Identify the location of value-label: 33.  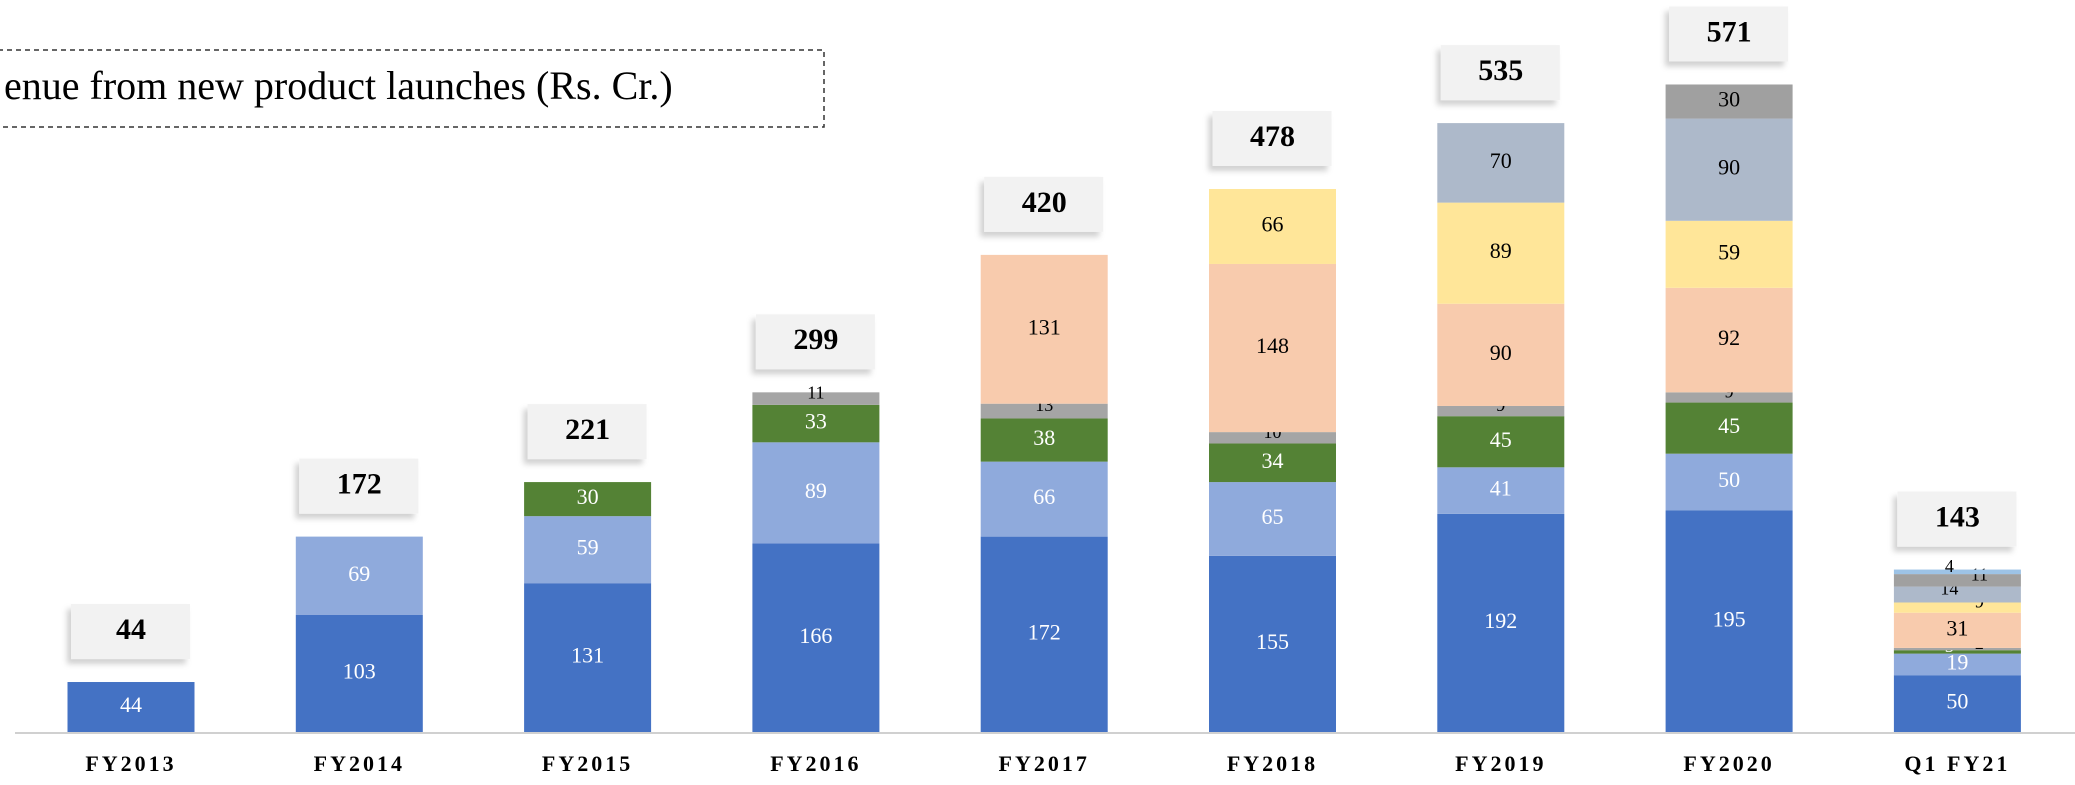
(816, 421).